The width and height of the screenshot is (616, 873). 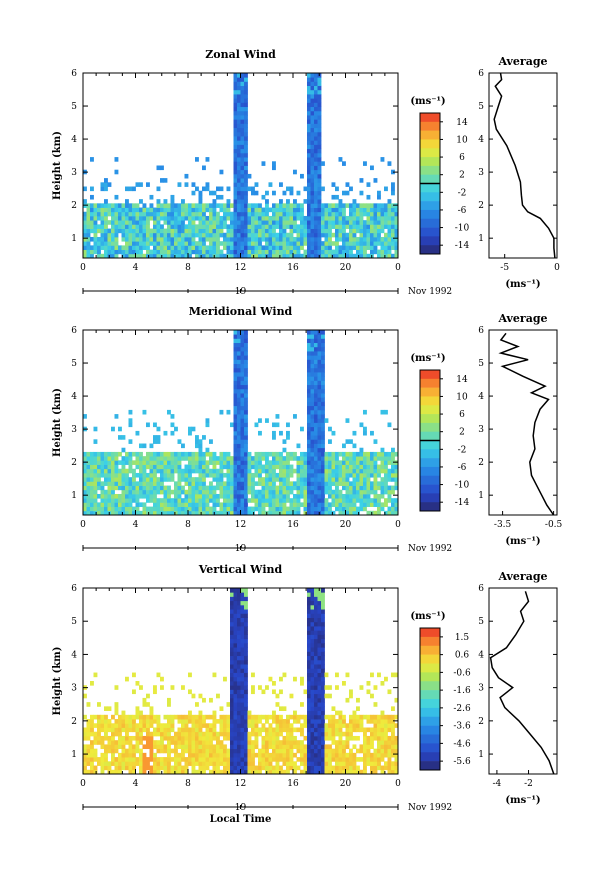 I want to click on x-tick-label: 4, so click(x=136, y=268).